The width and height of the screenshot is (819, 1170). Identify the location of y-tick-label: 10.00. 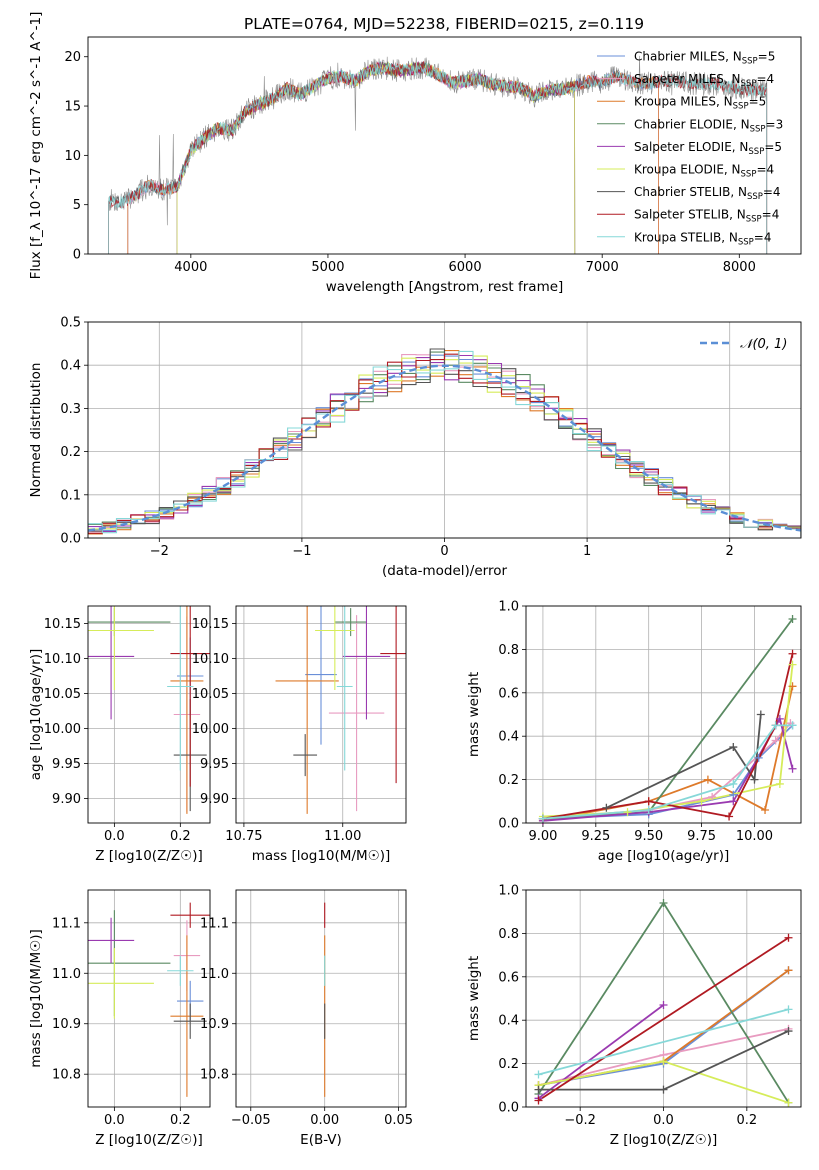
(62, 729).